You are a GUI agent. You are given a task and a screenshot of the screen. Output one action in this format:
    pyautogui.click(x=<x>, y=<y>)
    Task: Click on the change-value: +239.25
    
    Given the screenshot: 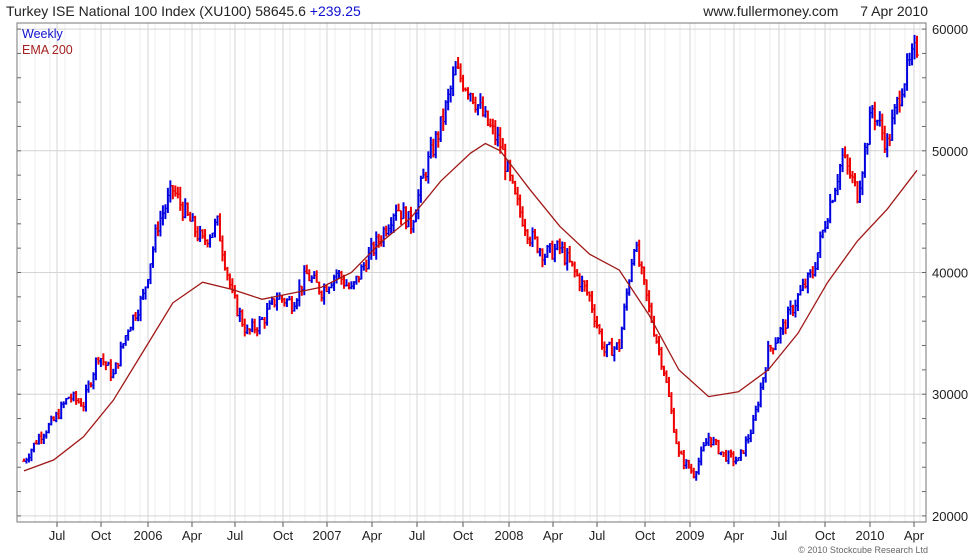 What is the action you would take?
    pyautogui.click(x=335, y=11)
    